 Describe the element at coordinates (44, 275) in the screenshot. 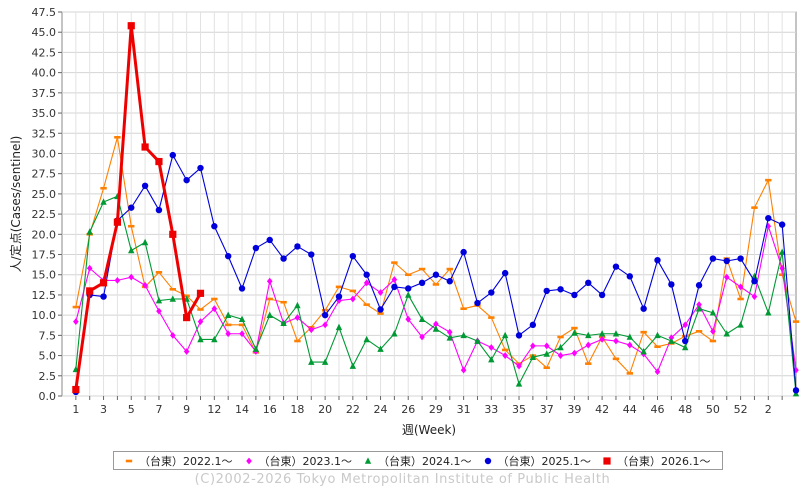

I see `y-tick-label: 15.0` at that location.